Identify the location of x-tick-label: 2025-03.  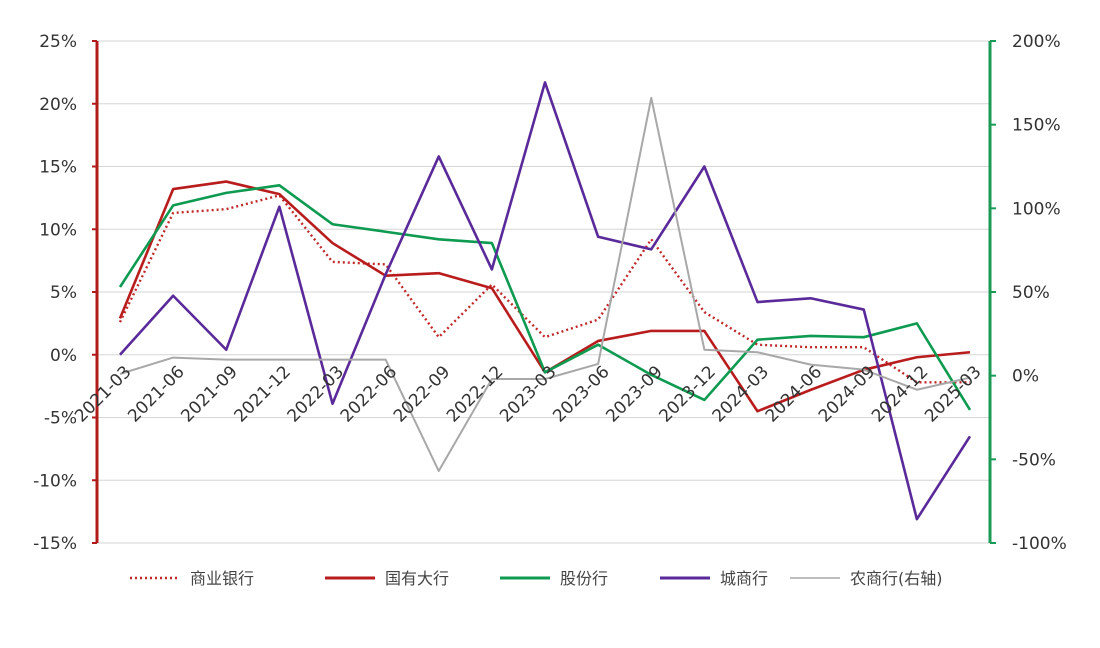
(953, 394).